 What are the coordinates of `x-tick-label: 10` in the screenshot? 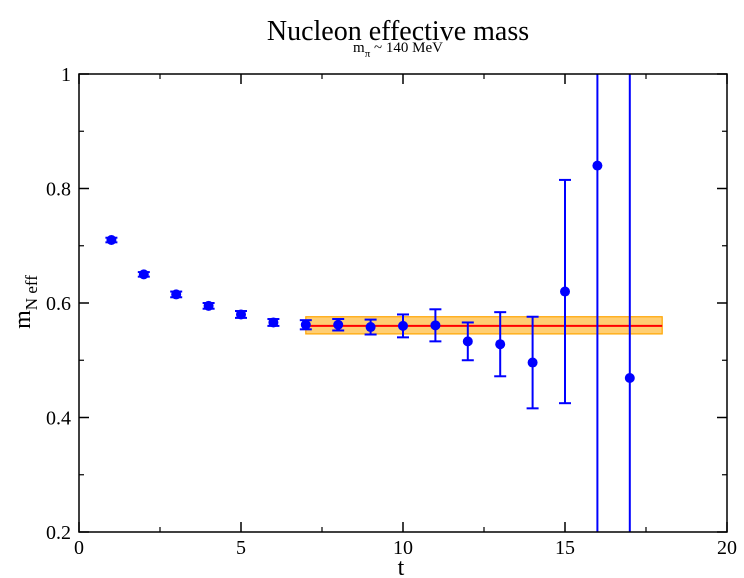 It's located at (403, 548).